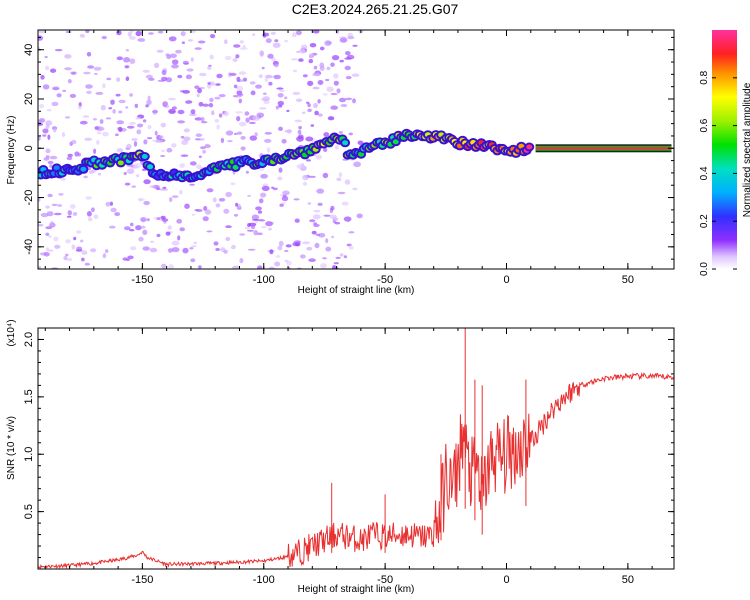 The height and width of the screenshot is (600, 750). I want to click on snr-spikes, so click(429, 440).